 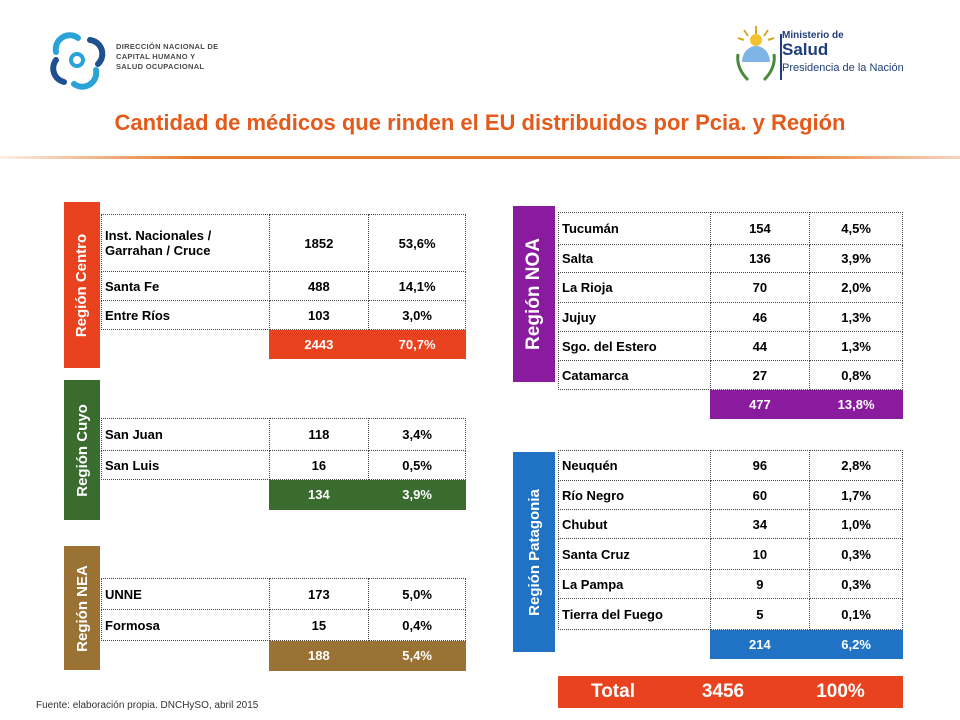 What do you see at coordinates (634, 554) in the screenshot?
I see `province-name: Santa Cruz` at bounding box center [634, 554].